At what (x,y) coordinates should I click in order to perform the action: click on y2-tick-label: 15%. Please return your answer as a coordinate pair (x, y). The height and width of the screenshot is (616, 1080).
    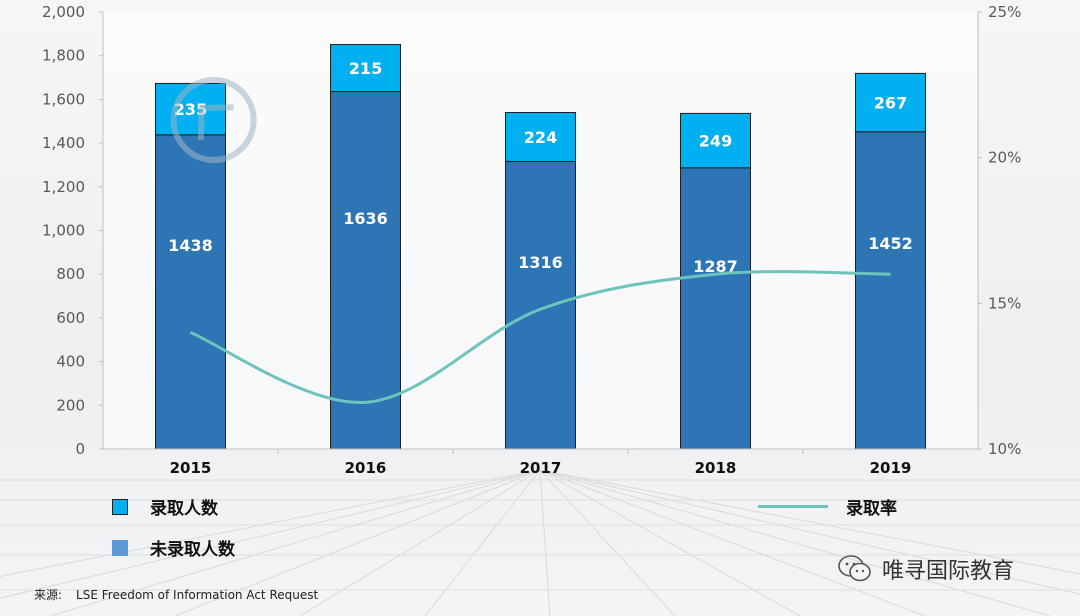
    Looking at the image, I should click on (1004, 303).